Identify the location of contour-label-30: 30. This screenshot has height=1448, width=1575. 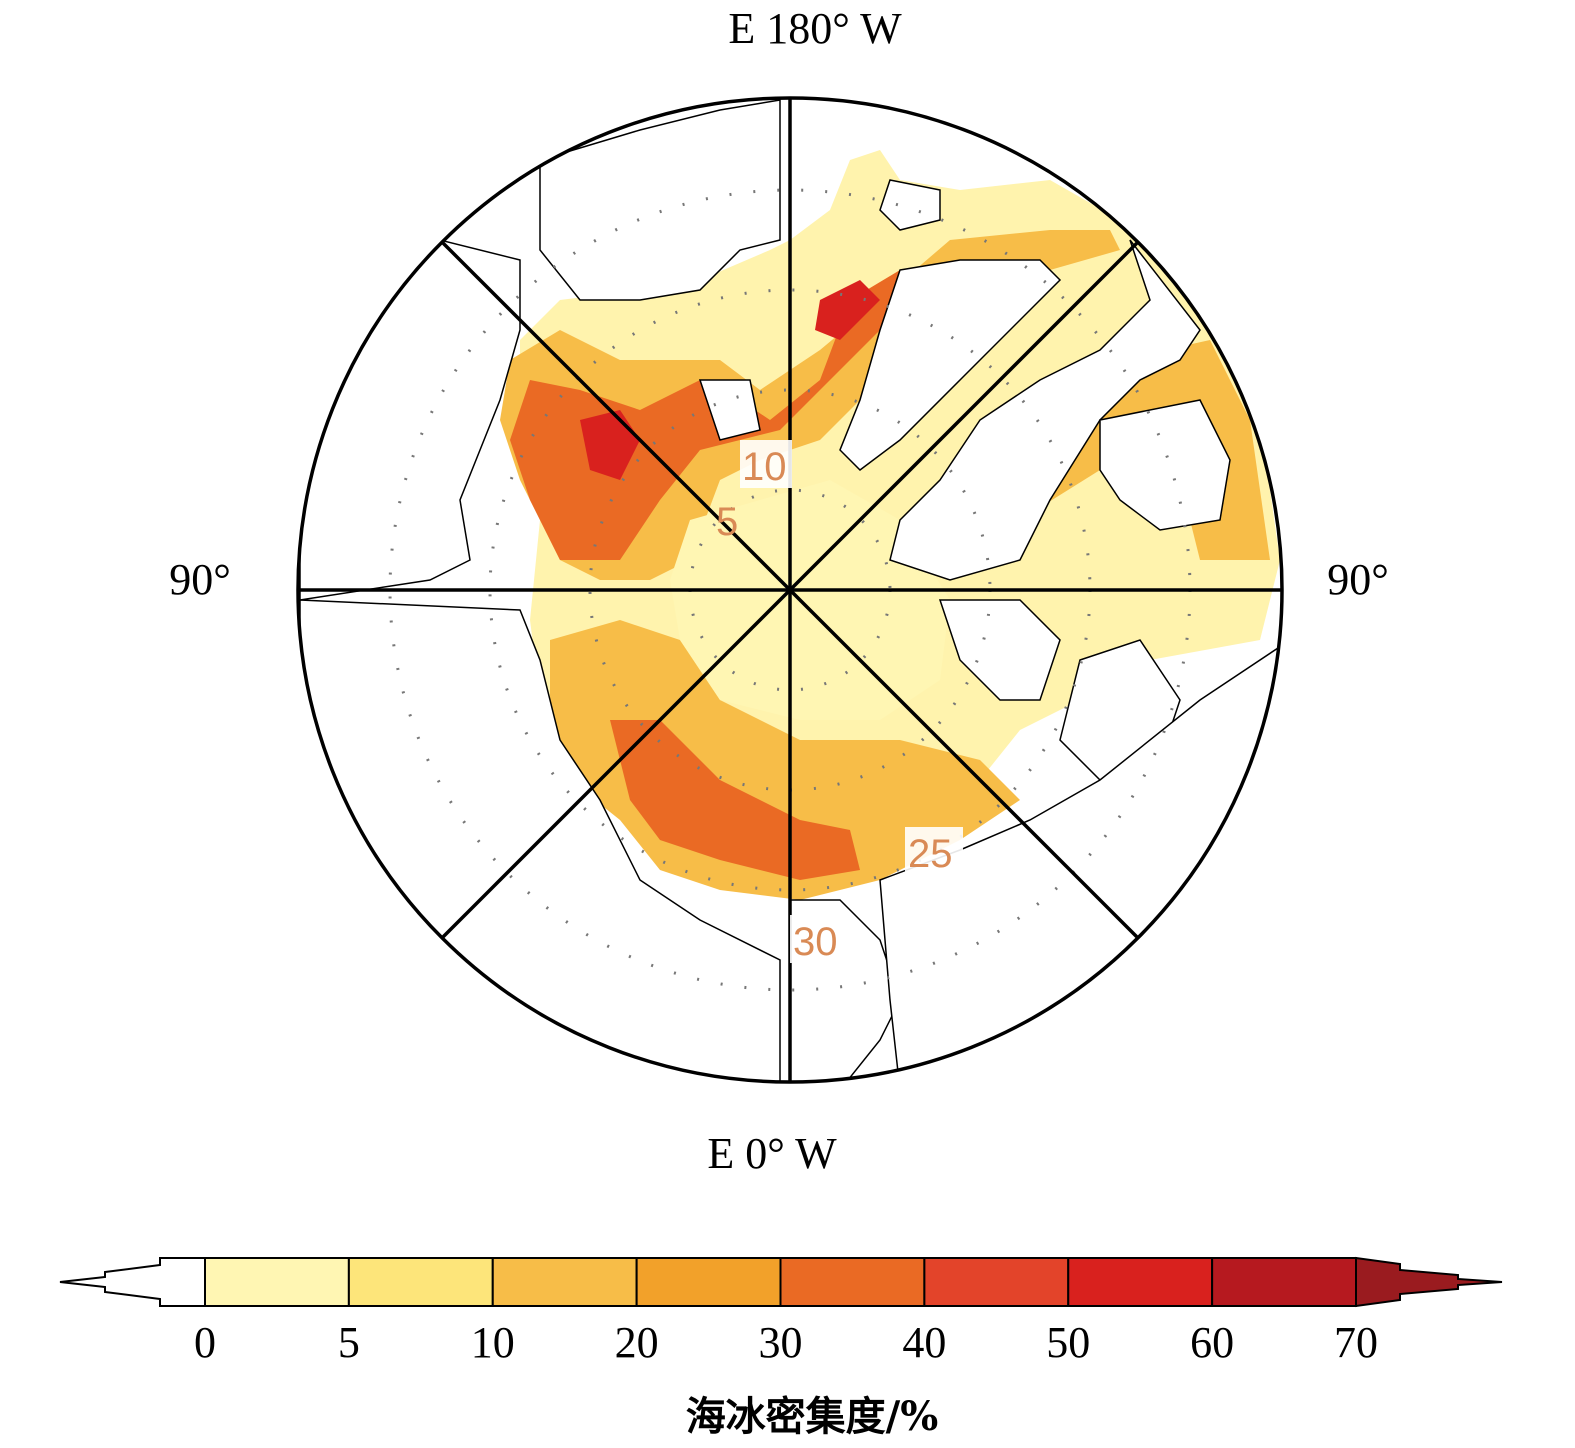
(815, 942).